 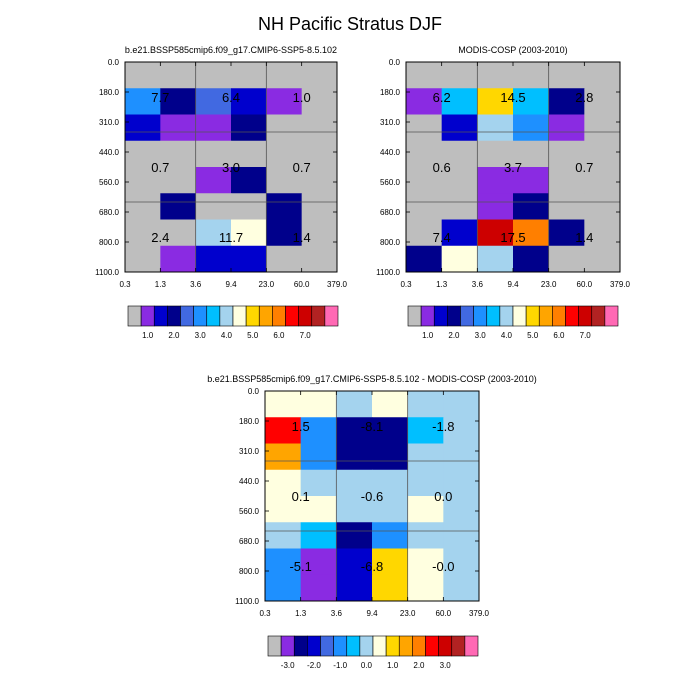 What do you see at coordinates (513, 167) in the screenshot?
I see `cell-value-label: 3.7` at bounding box center [513, 167].